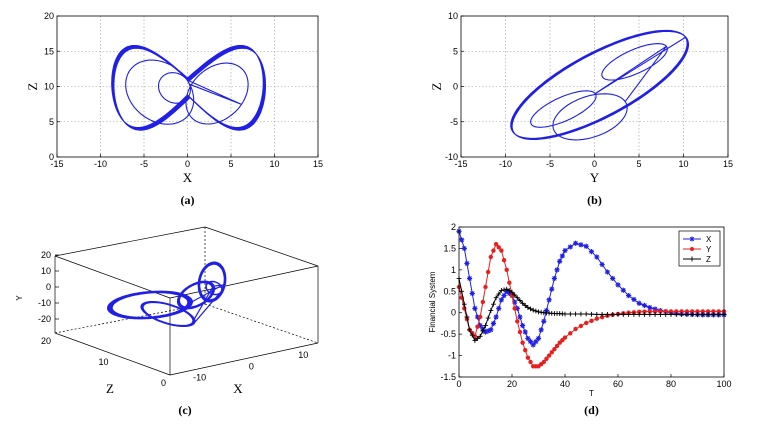 This screenshot has height=426, width=770. What do you see at coordinates (46, 255) in the screenshot?
I see `y-tick-label: 20` at bounding box center [46, 255].